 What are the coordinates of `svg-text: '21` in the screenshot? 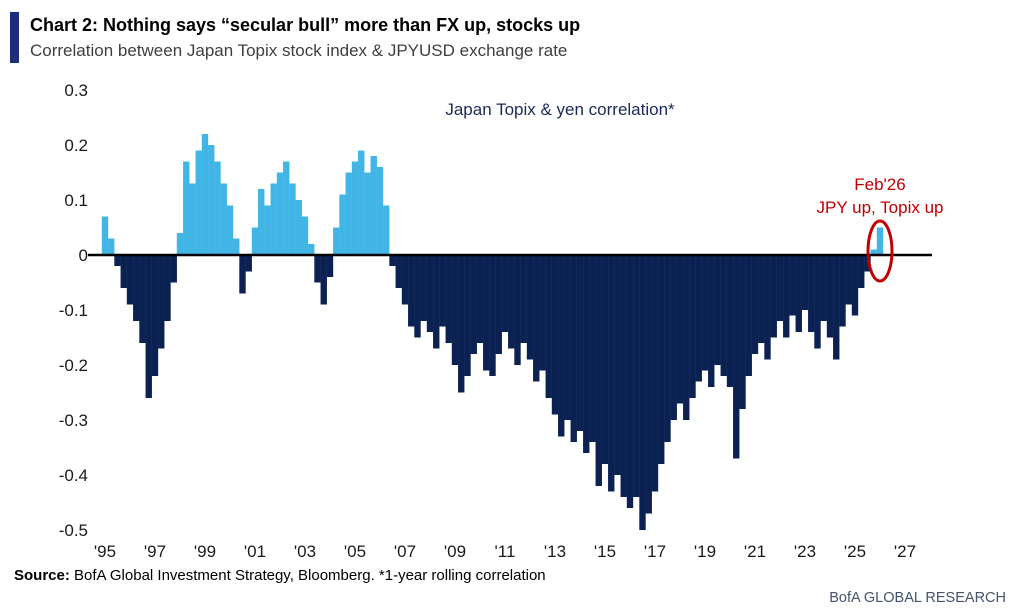 It's located at (755, 551).